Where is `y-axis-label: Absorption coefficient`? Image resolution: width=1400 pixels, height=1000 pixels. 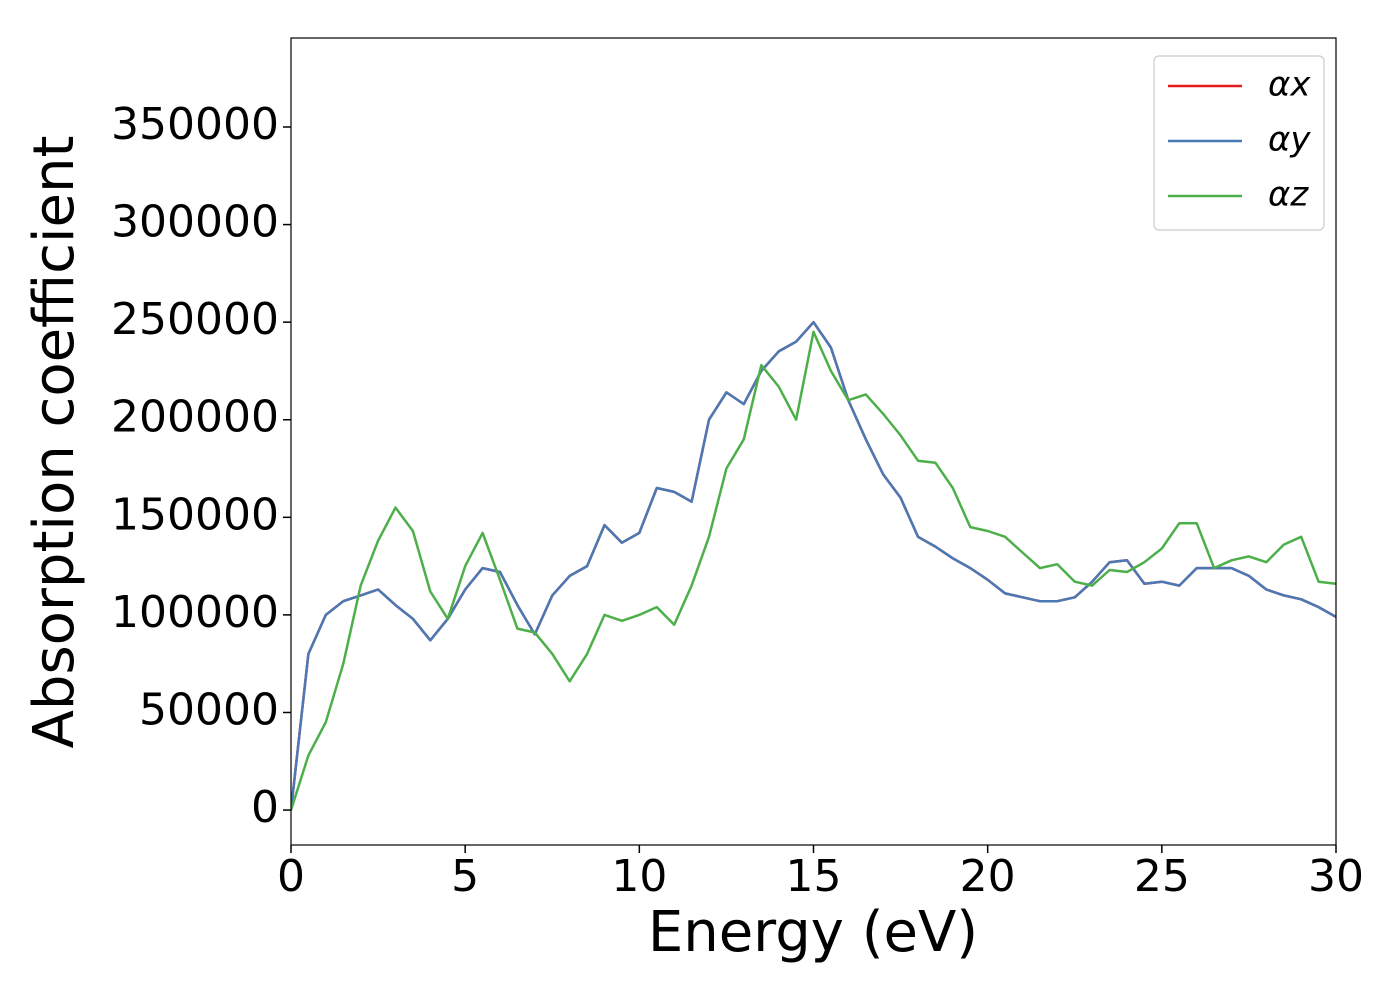
y-axis-label: Absorption coefficient is located at coordinates (54, 442).